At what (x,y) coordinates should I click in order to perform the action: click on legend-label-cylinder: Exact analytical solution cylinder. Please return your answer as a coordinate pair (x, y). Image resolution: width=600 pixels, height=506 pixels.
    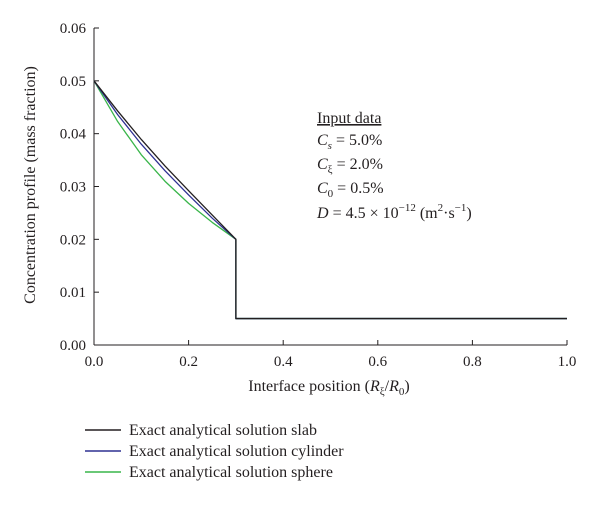
    Looking at the image, I should click on (236, 451).